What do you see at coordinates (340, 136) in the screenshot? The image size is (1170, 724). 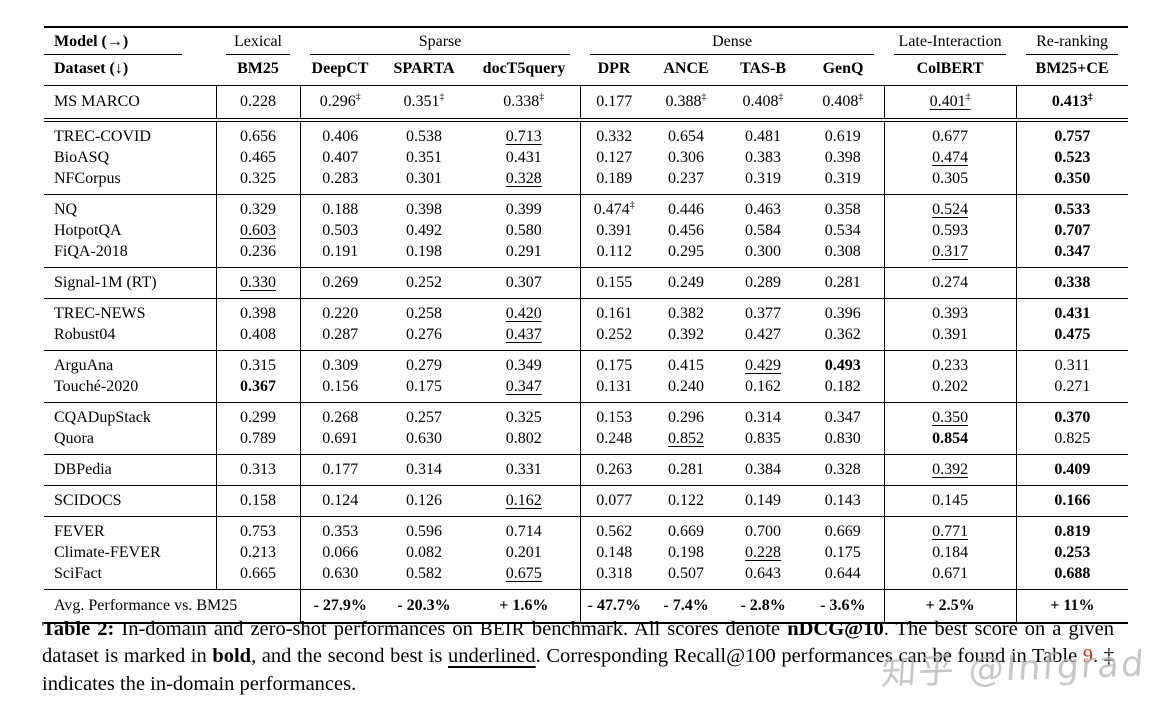 I see `score-value: 0.406` at bounding box center [340, 136].